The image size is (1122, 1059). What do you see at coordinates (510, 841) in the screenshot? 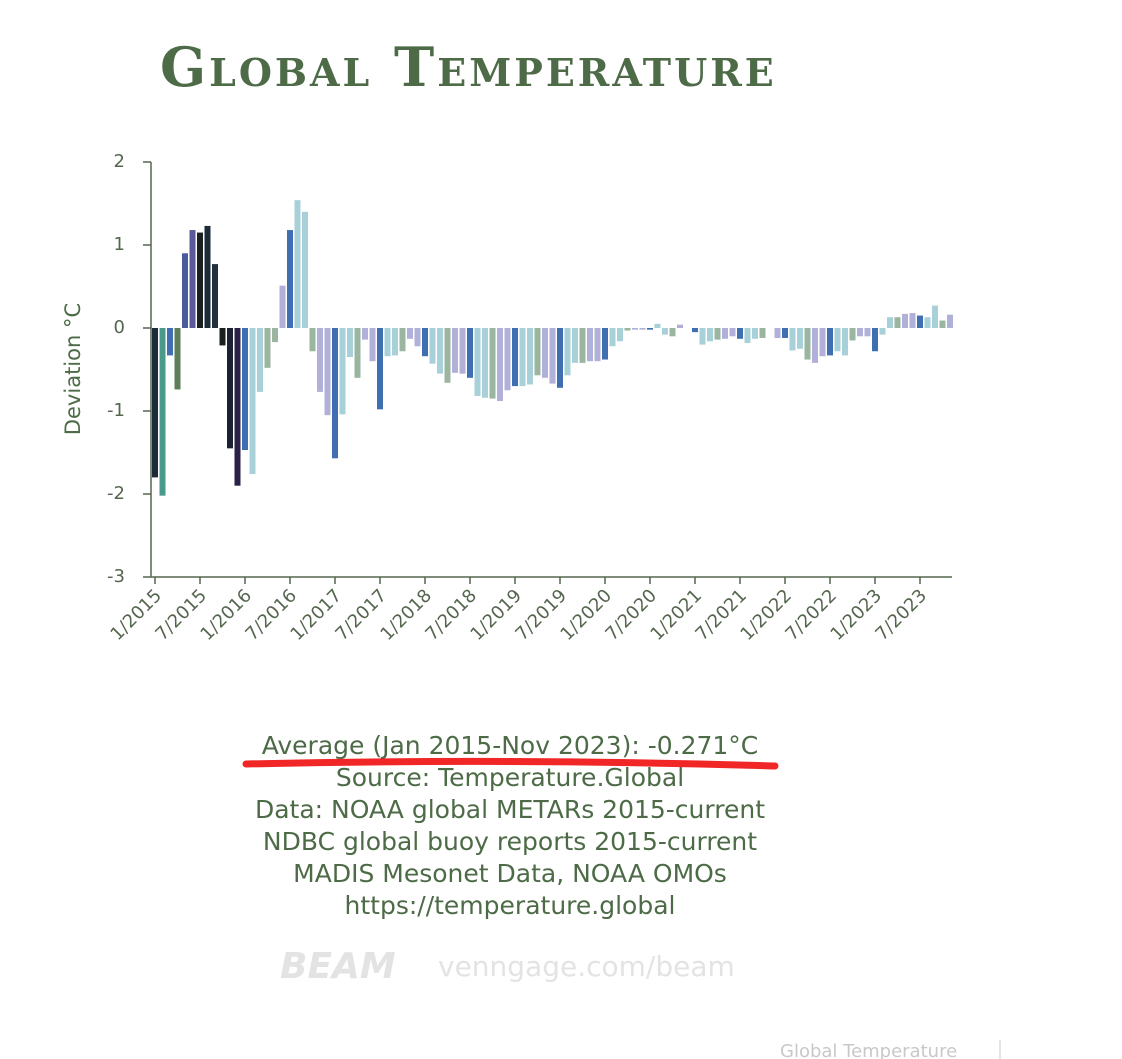
I see `footnote: NDBC global buoy reports 2015-current` at bounding box center [510, 841].